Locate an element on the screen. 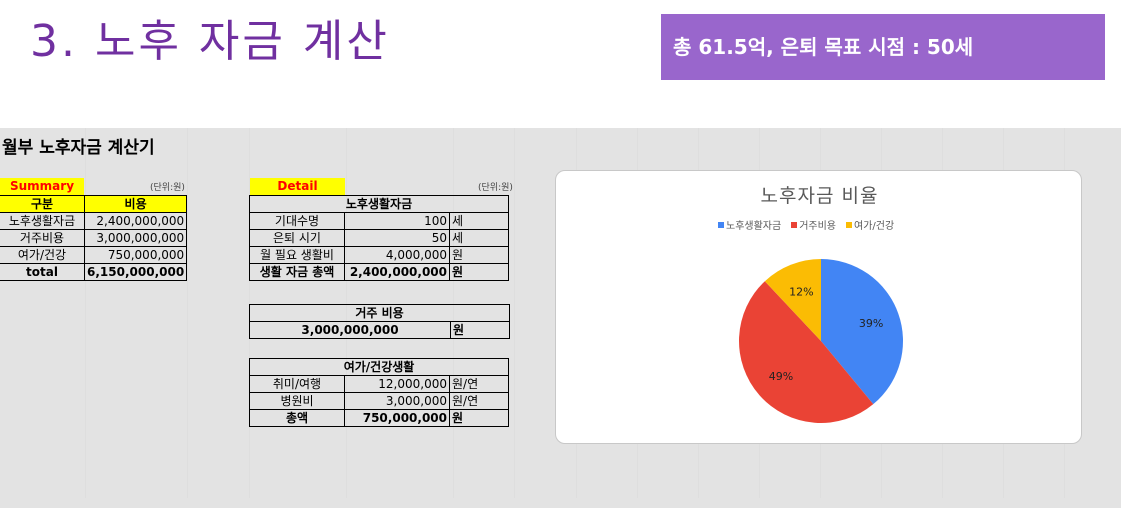  detail-row-name: 생활 자금 총액 is located at coordinates (297, 272).